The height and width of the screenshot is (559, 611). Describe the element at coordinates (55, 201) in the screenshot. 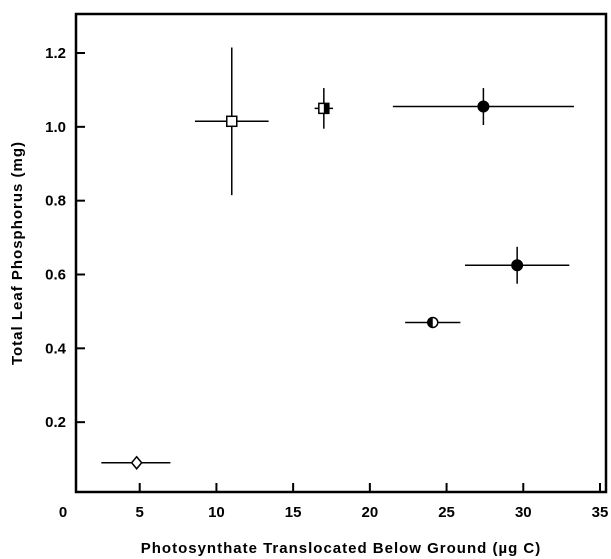

I see `y-tick-label: 0.8` at that location.